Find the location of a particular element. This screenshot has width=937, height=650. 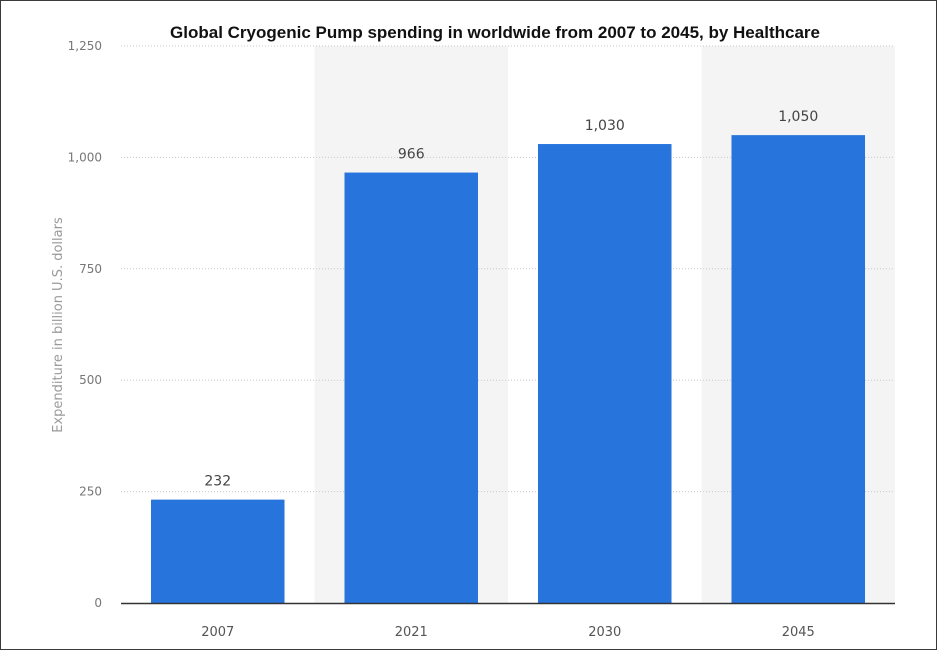

y-axis-ticks: 0 250 500 750 1,000 1,250 is located at coordinates (85, 324).